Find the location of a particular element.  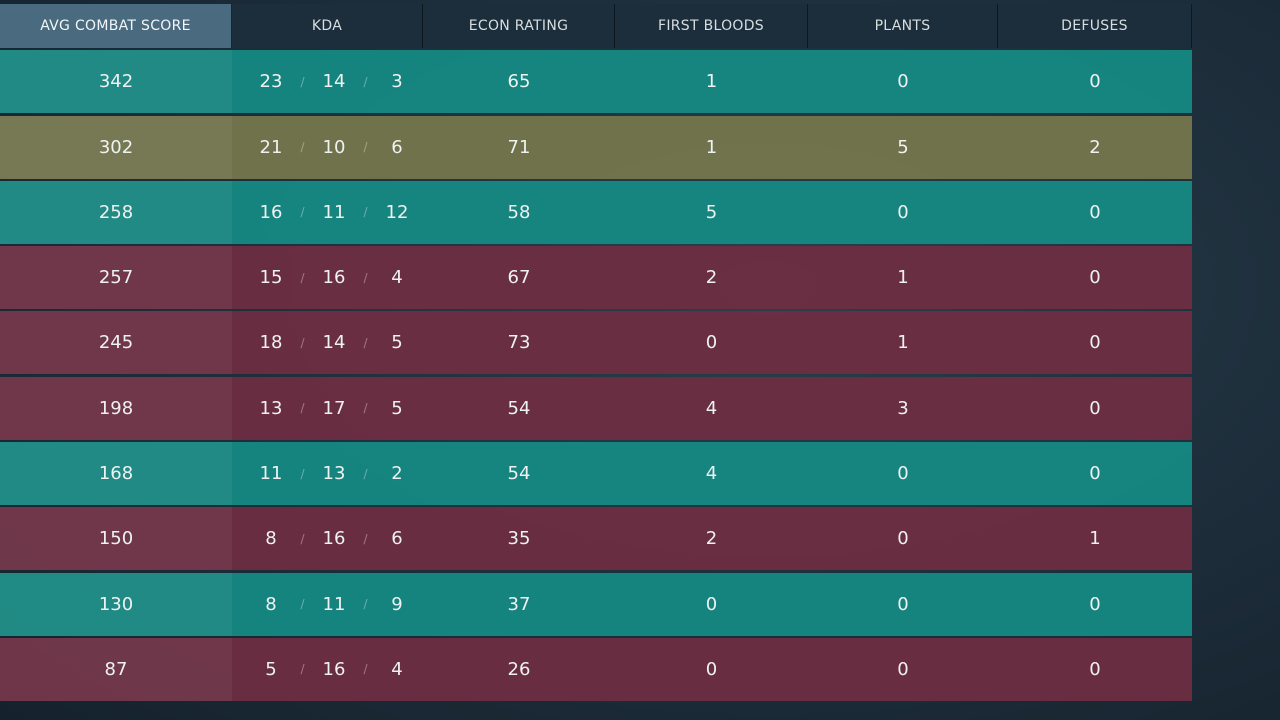

deaths-value: 13 is located at coordinates (334, 474).